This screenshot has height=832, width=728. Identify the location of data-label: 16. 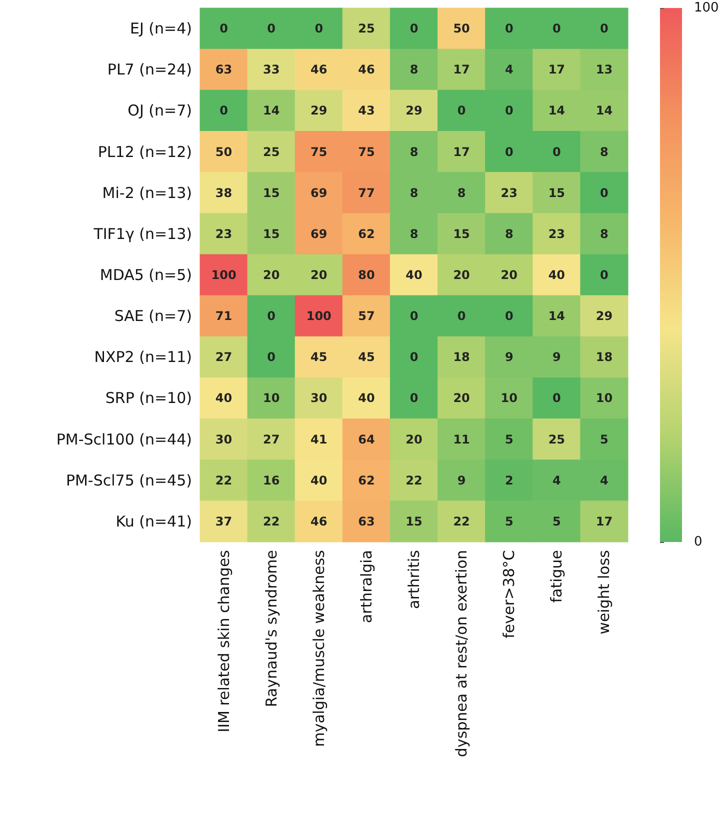
(271, 480).